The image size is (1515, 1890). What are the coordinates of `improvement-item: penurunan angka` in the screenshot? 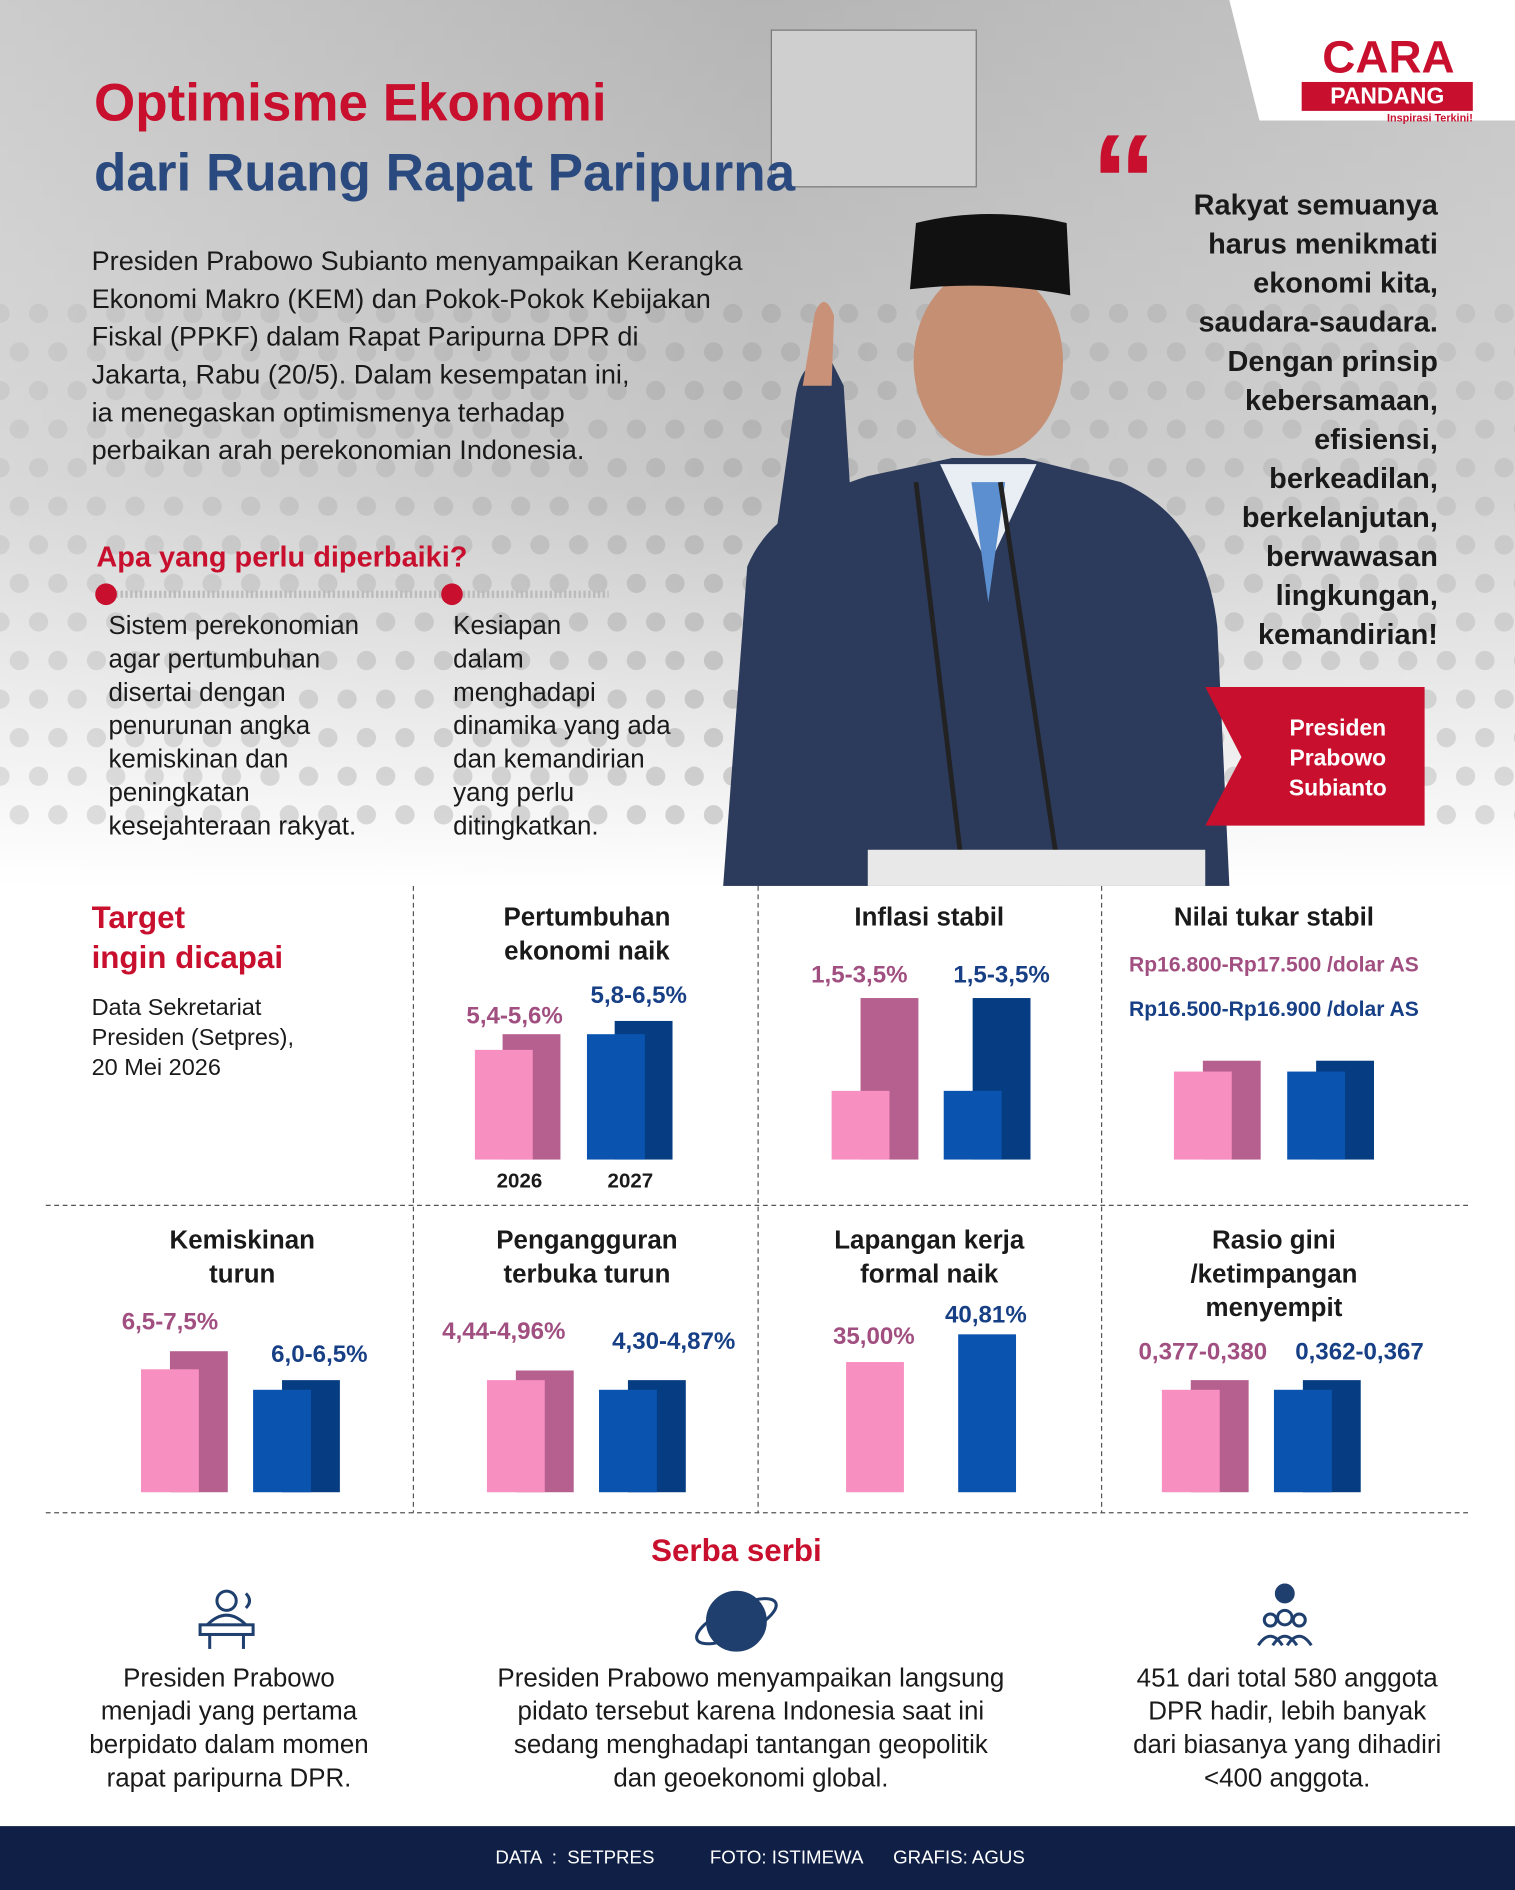 It's located at (209, 726).